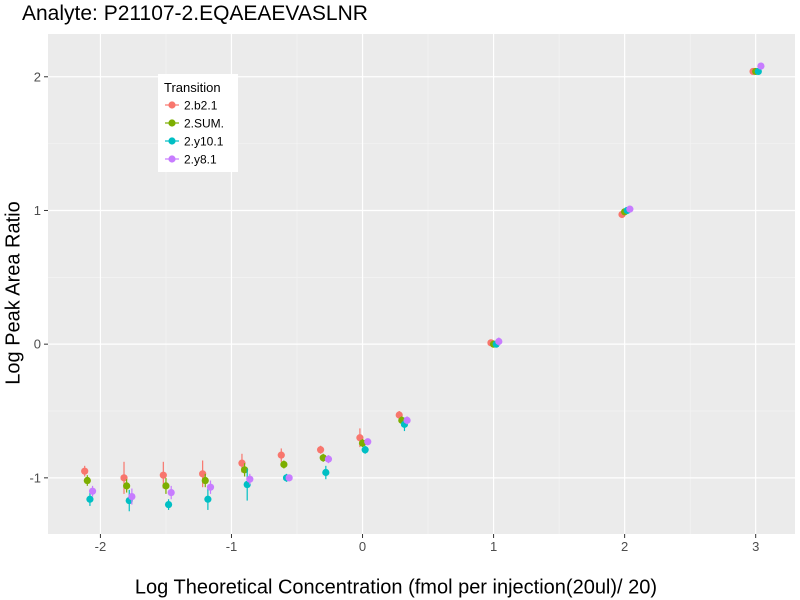 Image resolution: width=800 pixels, height=600 pixels. Describe the element at coordinates (35, 277) in the screenshot. I see `y-axis-tick-labels: -1 0 1 2` at that location.